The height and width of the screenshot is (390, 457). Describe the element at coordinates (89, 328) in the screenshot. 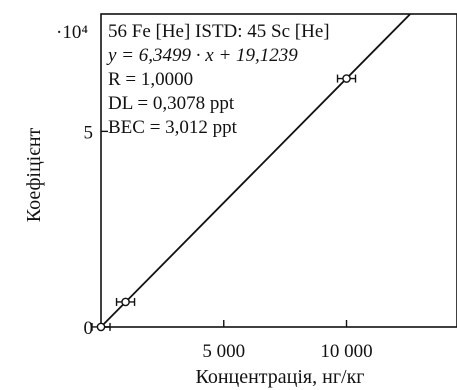

I see `y-tick-label: 0` at that location.